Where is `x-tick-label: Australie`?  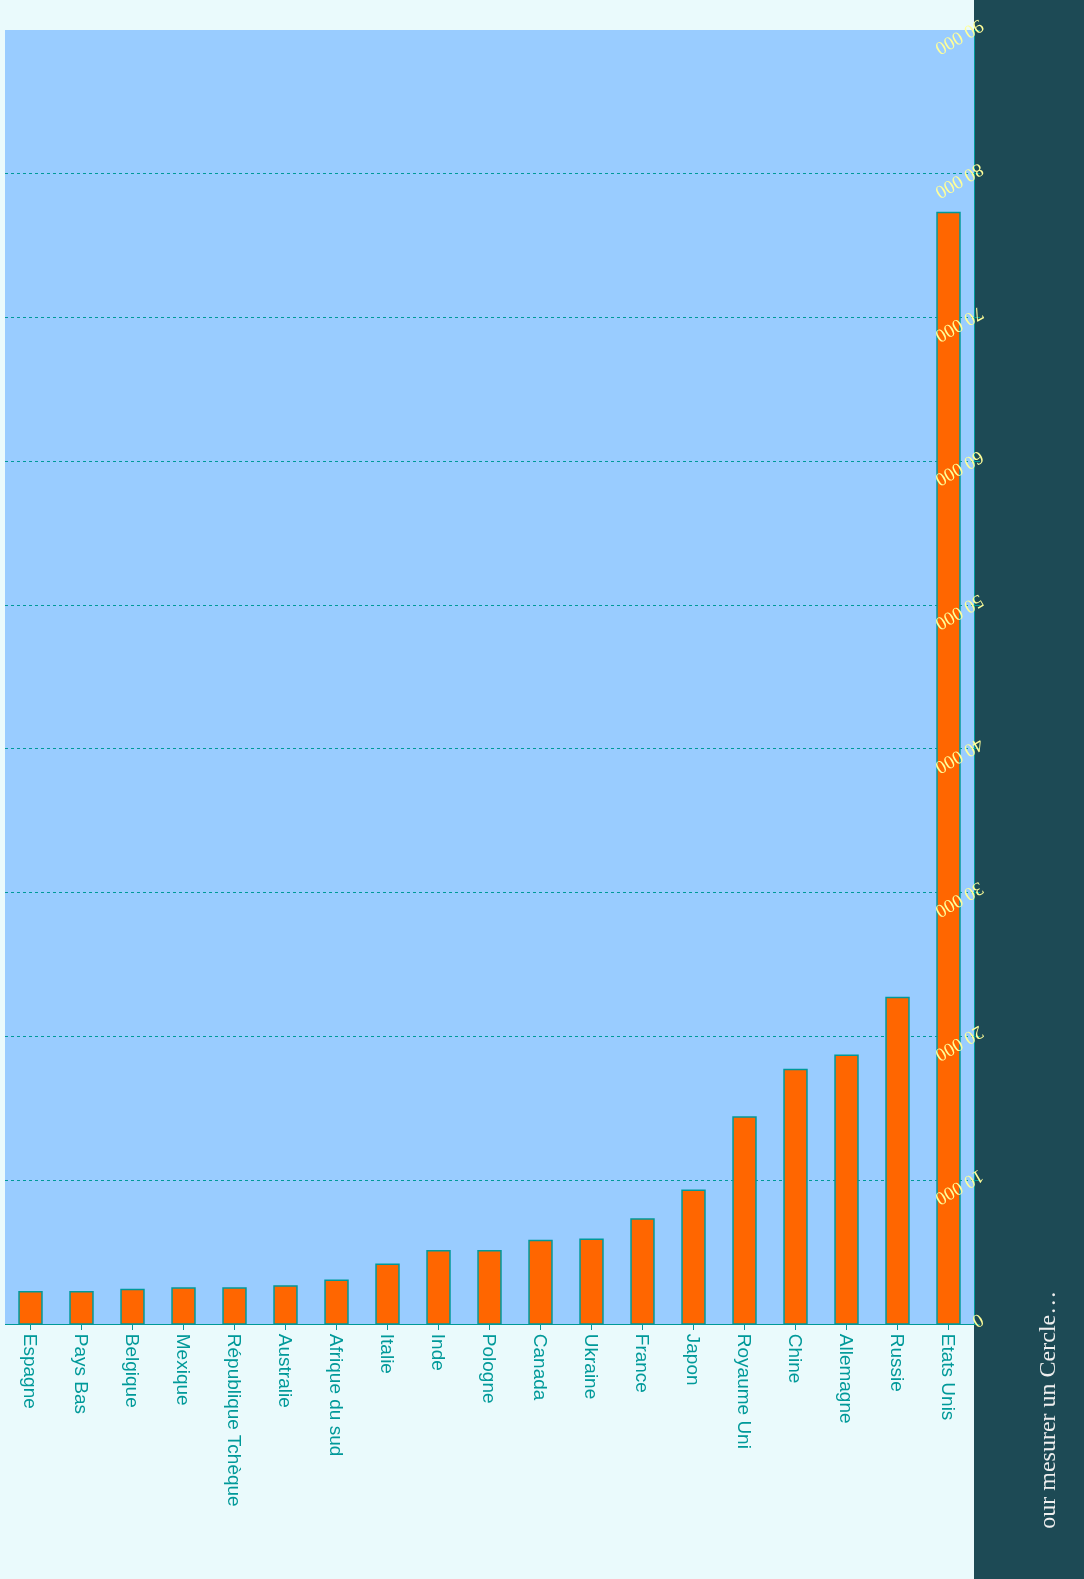
x-tick-label: Australie is located at coordinates (286, 1370).